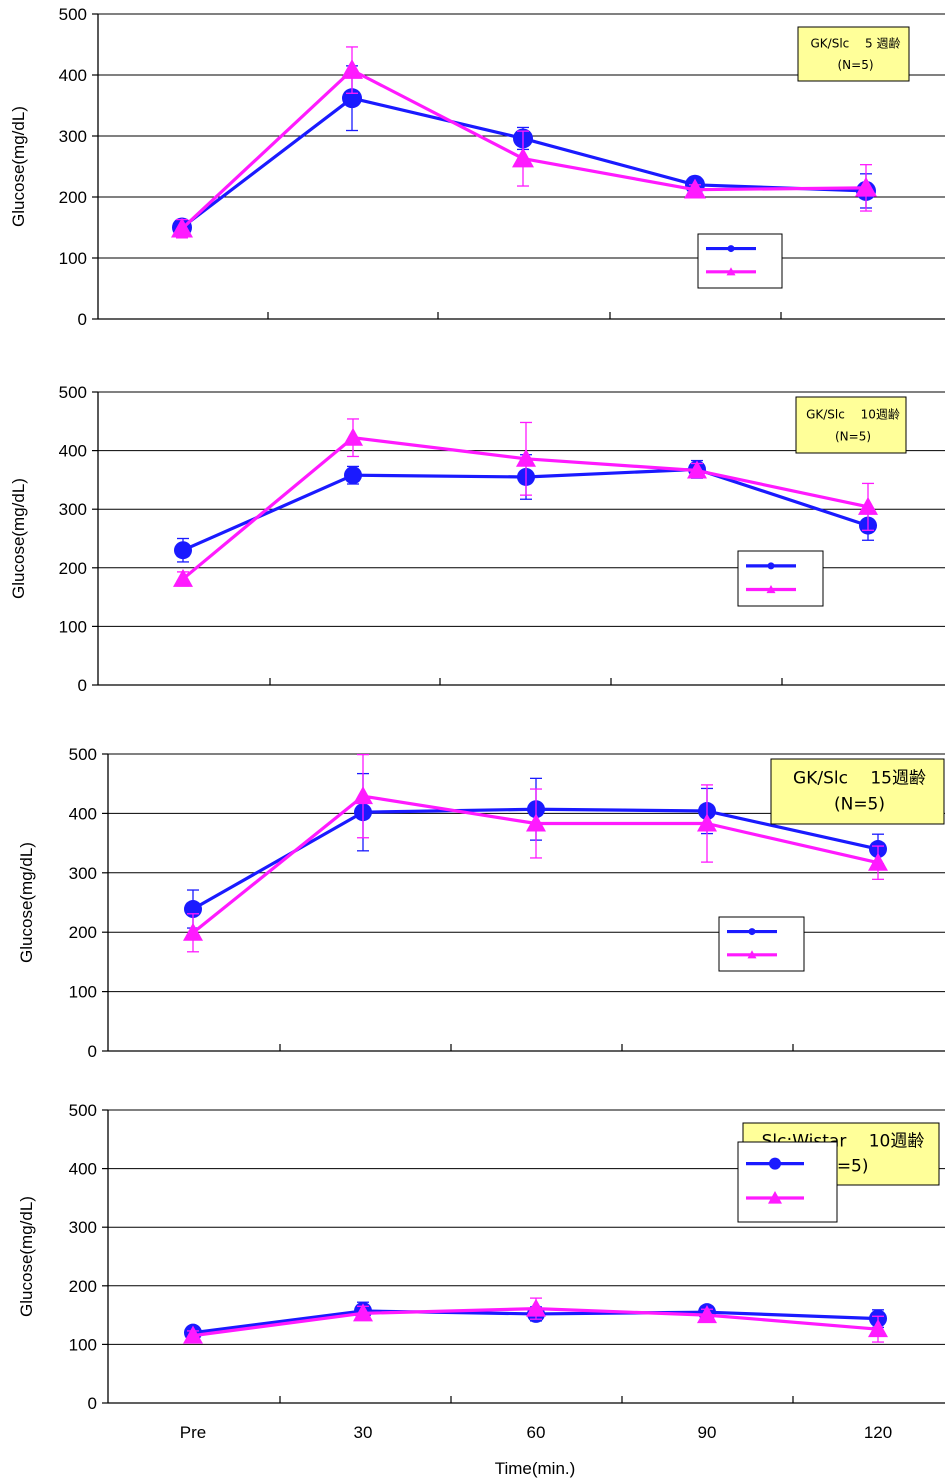 Image resolution: width=947 pixels, height=1482 pixels. Describe the element at coordinates (859, 779) in the screenshot. I see `annotation-text: GK/Slc 15週齢` at that location.